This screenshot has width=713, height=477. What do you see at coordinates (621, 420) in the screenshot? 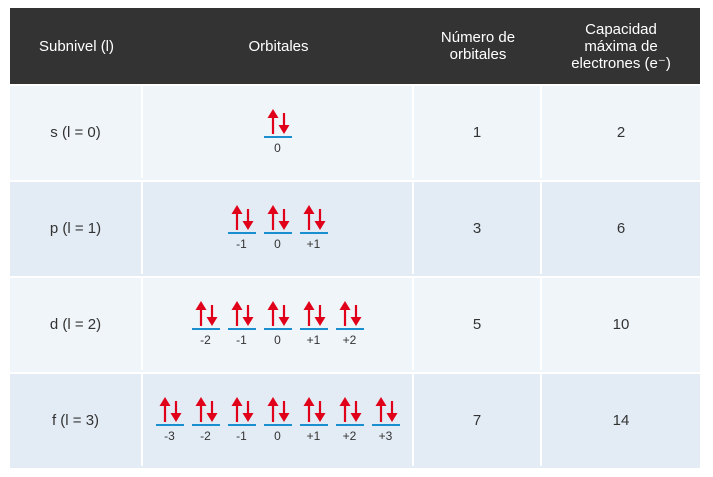
I see `capacidad-cell: 14` at bounding box center [621, 420].